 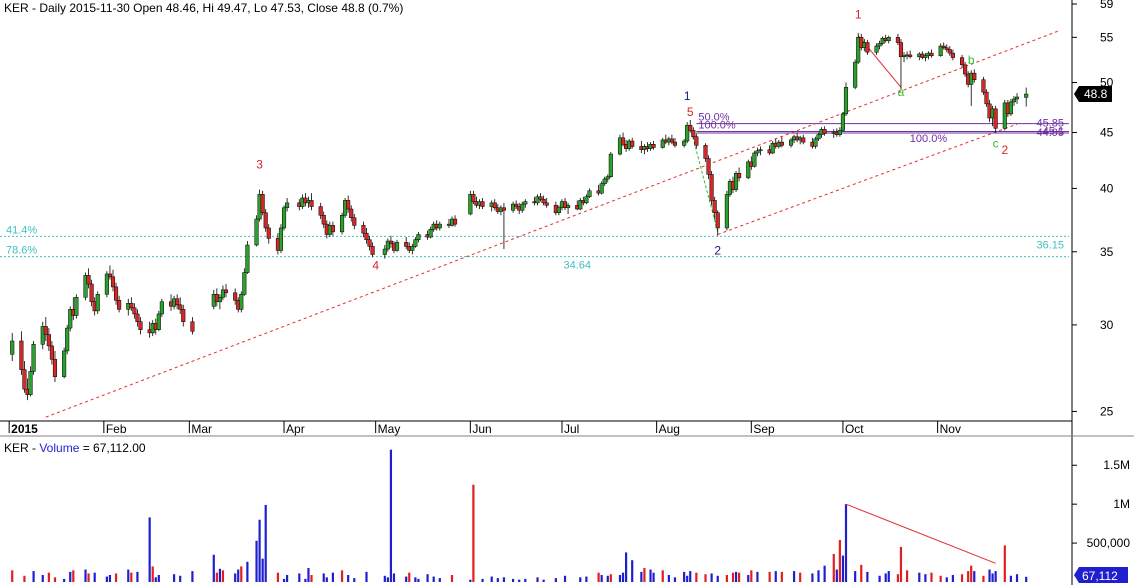 What do you see at coordinates (1101, 504) in the screenshot?
I see `volume-y-axis: 500,000 1M 1.5M` at bounding box center [1101, 504].